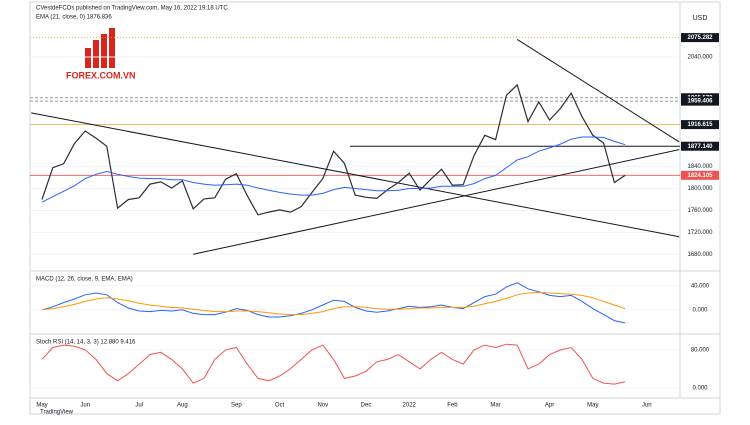 The height and width of the screenshot is (425, 750). I want to click on y-tick-label: 80.000, so click(700, 350).